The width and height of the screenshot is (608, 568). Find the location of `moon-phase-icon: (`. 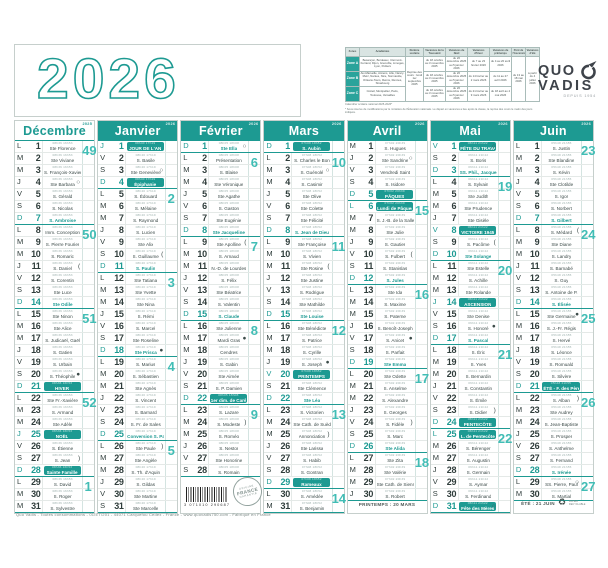

moon-phase-icon: ( is located at coordinates (162, 254).